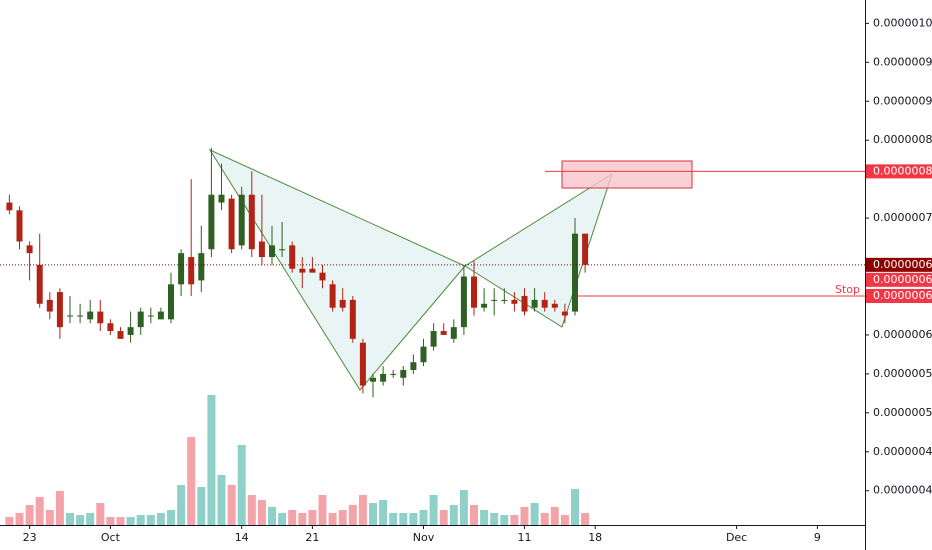  What do you see at coordinates (424, 537) in the screenshot?
I see `x-tick-label: Nov` at bounding box center [424, 537].